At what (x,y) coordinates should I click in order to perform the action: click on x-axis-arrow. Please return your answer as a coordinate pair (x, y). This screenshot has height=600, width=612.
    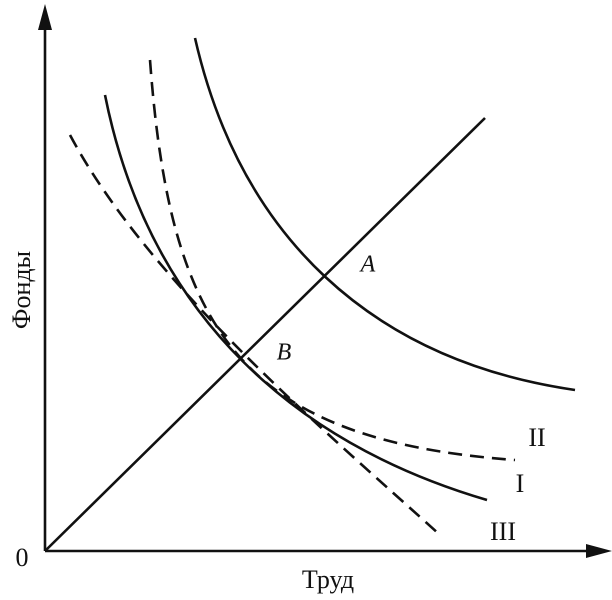
    Looking at the image, I should click on (599, 551).